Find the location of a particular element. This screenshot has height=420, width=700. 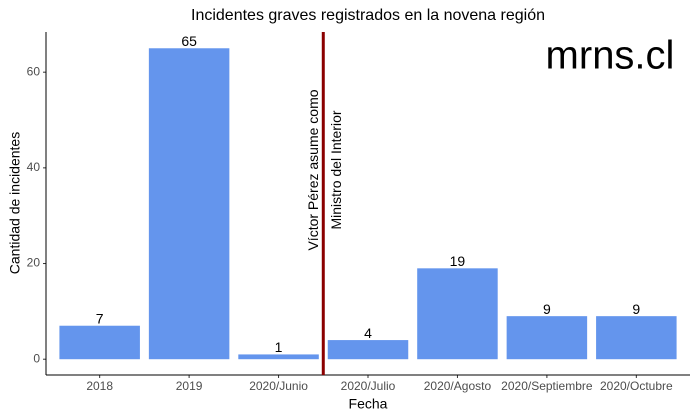

y-tick-label: 20 is located at coordinates (34, 263).